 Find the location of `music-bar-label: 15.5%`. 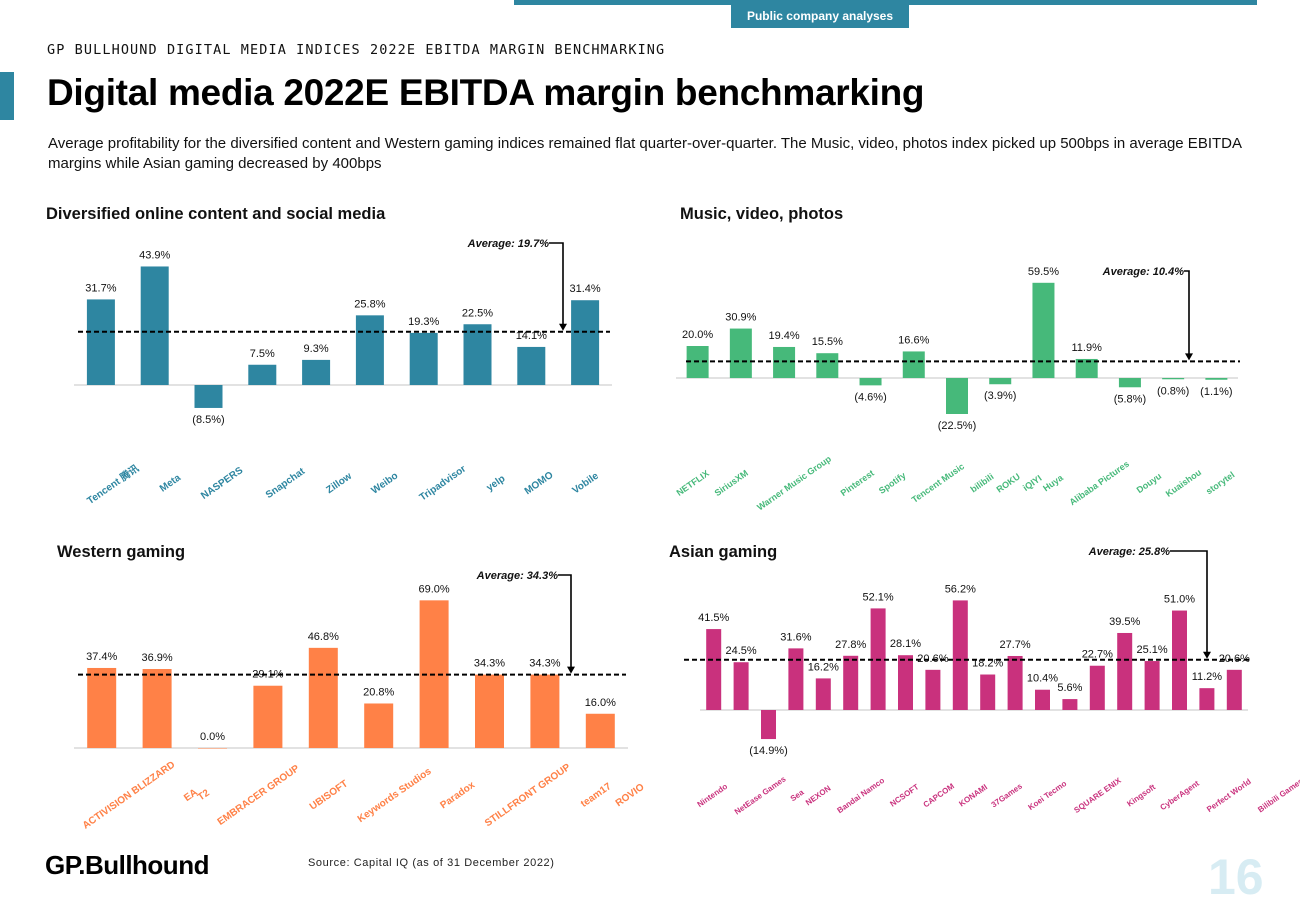

music-bar-label: 15.5% is located at coordinates (827, 342).